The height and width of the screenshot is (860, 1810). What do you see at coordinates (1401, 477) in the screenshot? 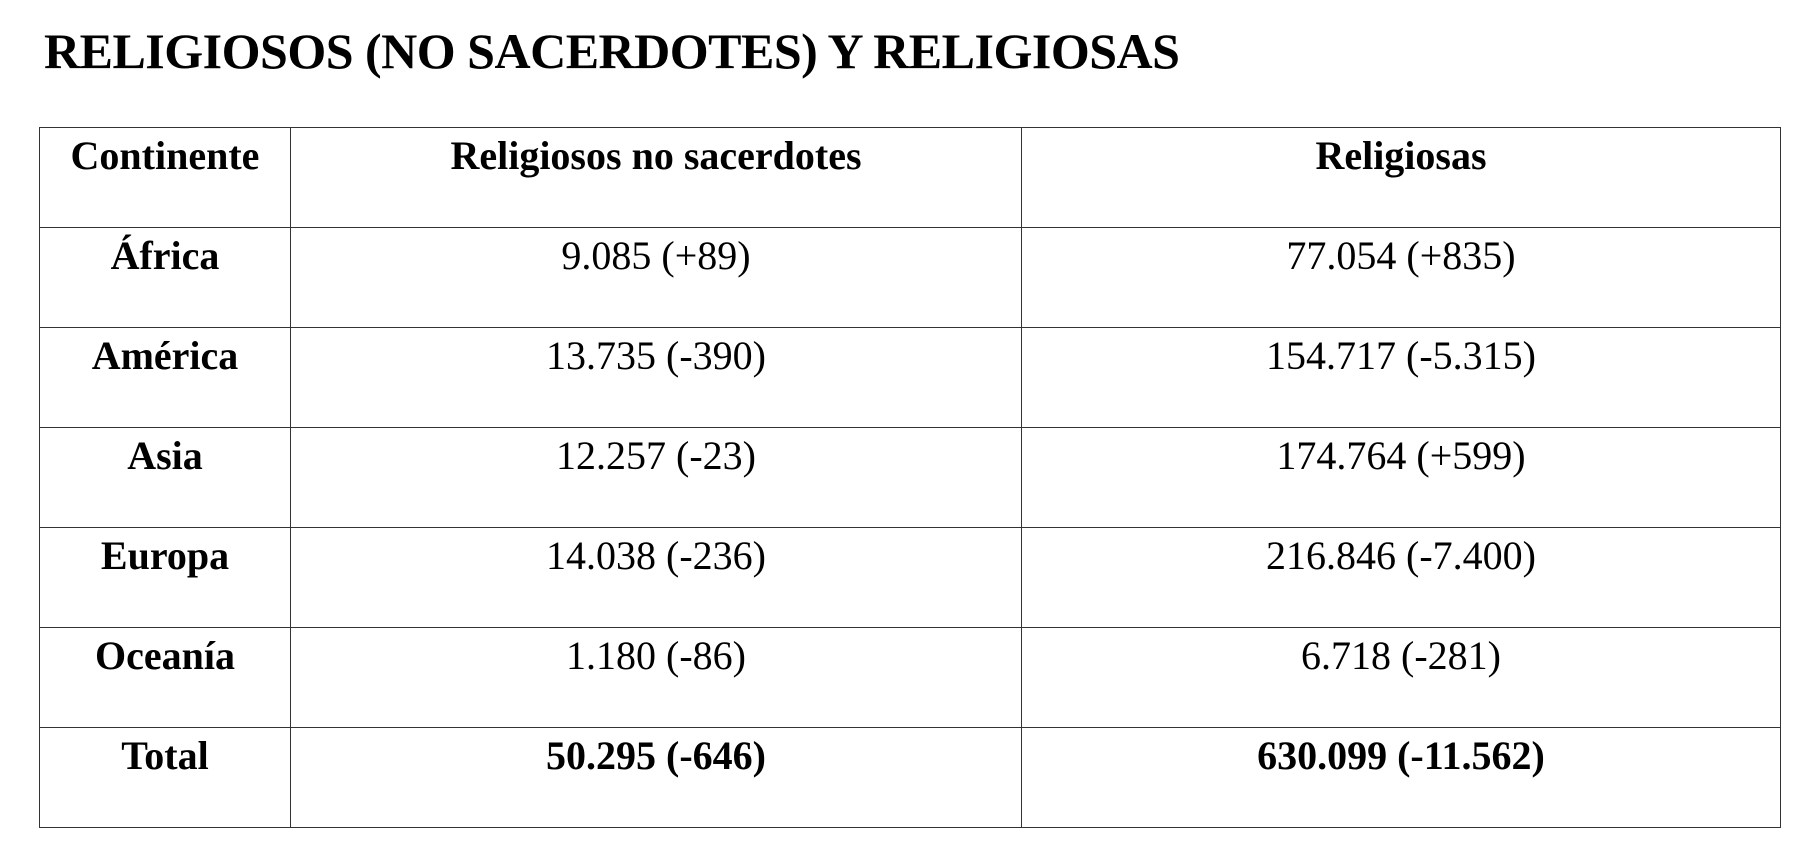
I see `cell: 174.764 (+599)` at bounding box center [1401, 477].